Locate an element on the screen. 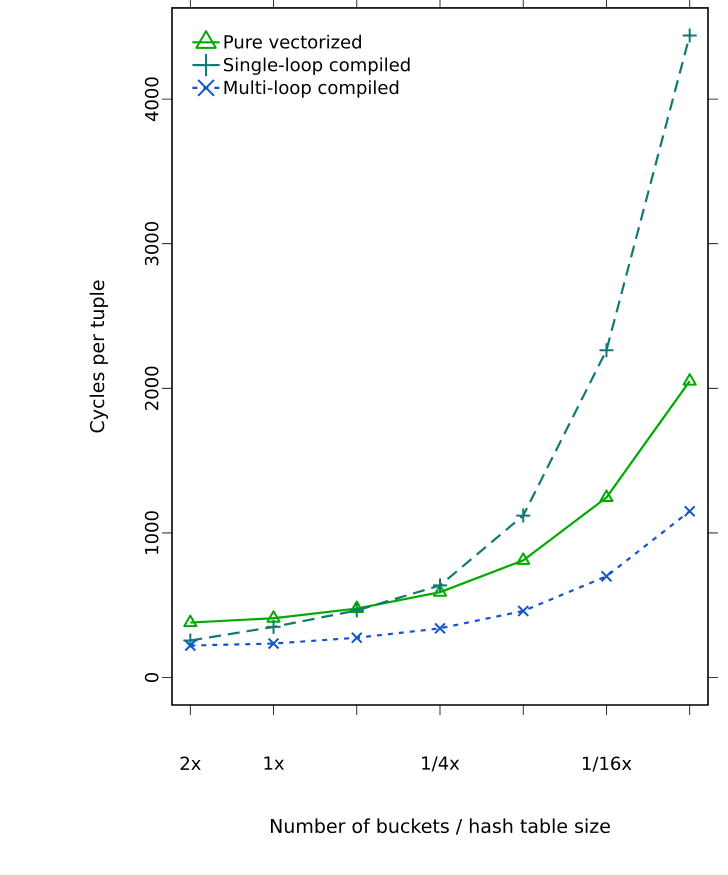 Image resolution: width=728 pixels, height=875 pixels. x-tick-label: 1x is located at coordinates (274, 763).